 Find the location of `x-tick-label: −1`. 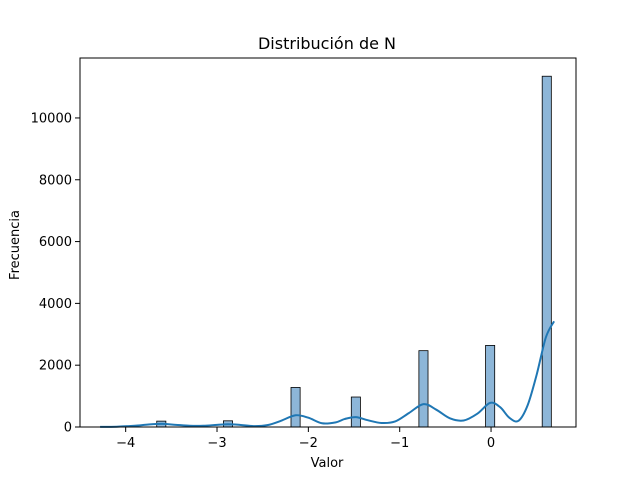

x-tick-label: −1 is located at coordinates (399, 443).